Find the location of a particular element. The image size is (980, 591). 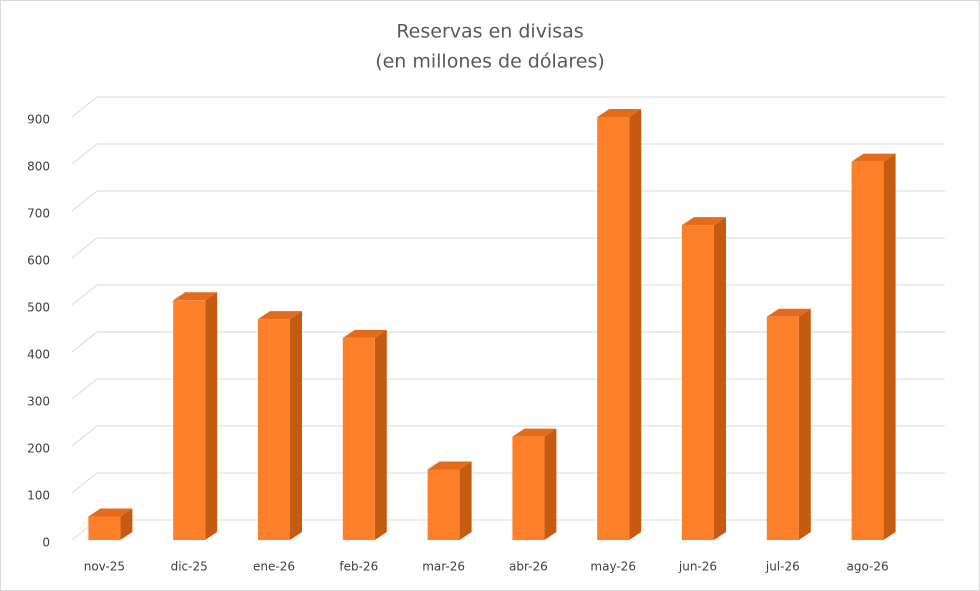

y-tick-label: 600 is located at coordinates (38, 261).